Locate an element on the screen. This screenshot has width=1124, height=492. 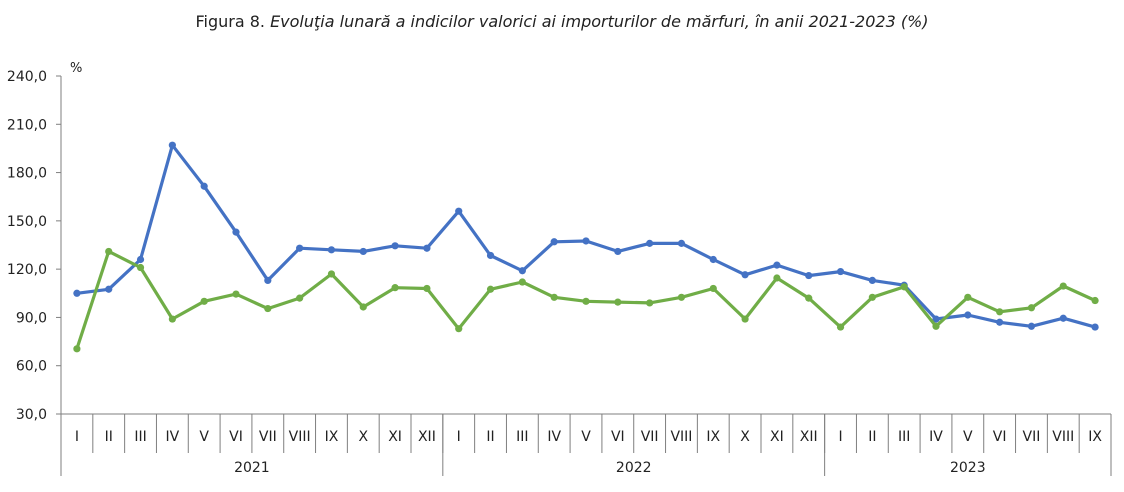
x-tick-label: X is located at coordinates (745, 437).